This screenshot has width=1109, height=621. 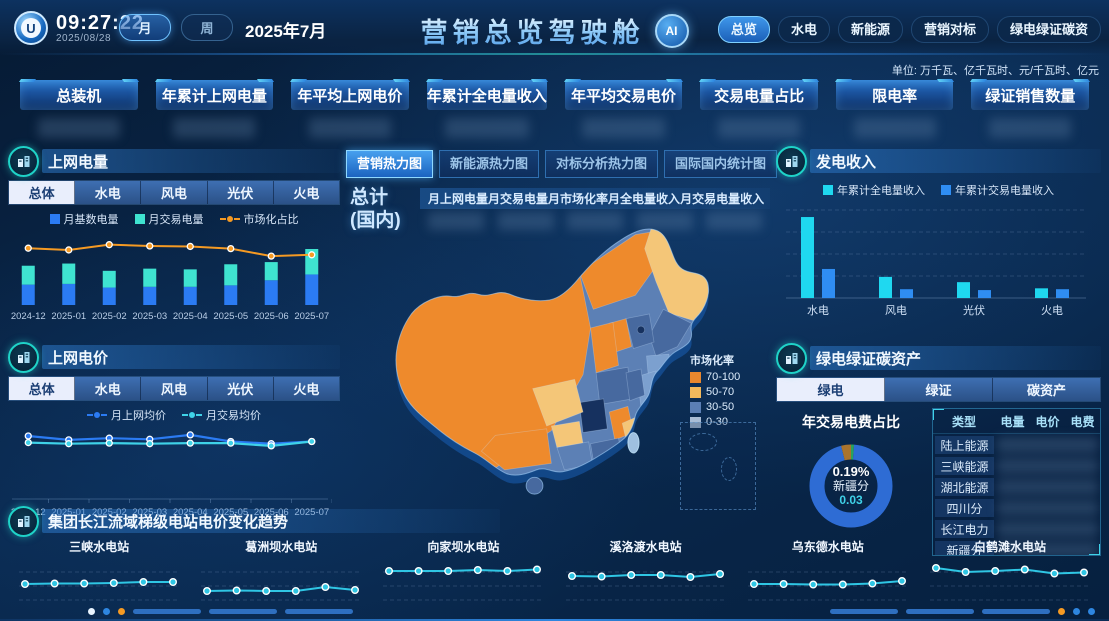 What do you see at coordinates (938, 358) in the screenshot?
I see `panel-head: 绿电绿证碳资产` at bounding box center [938, 358].